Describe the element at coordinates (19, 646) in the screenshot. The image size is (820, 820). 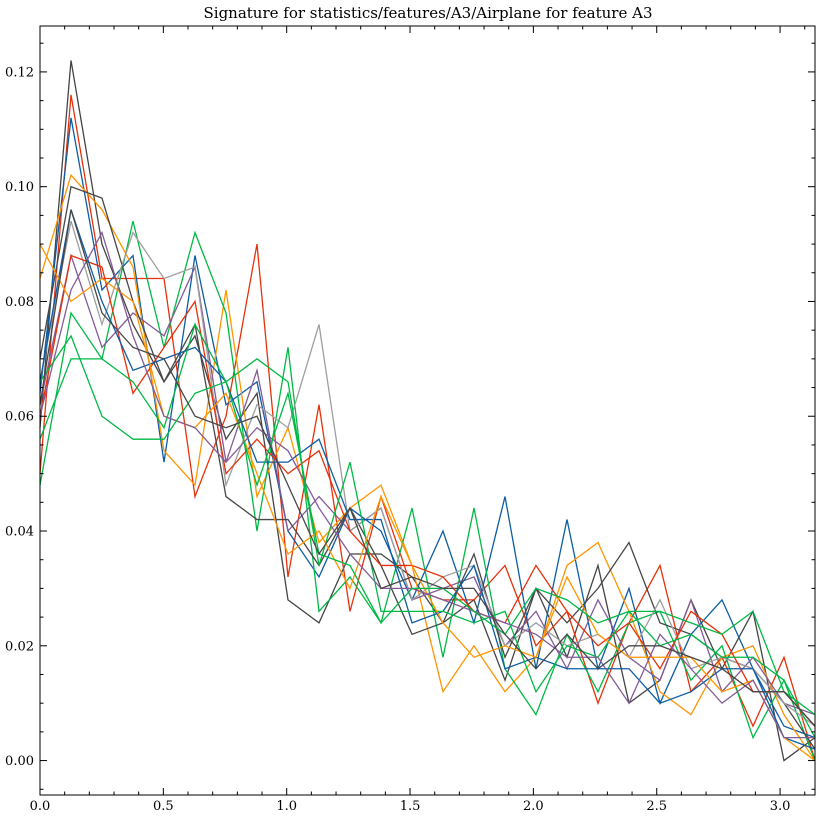
I see `y-tick-label: 0.02` at that location.